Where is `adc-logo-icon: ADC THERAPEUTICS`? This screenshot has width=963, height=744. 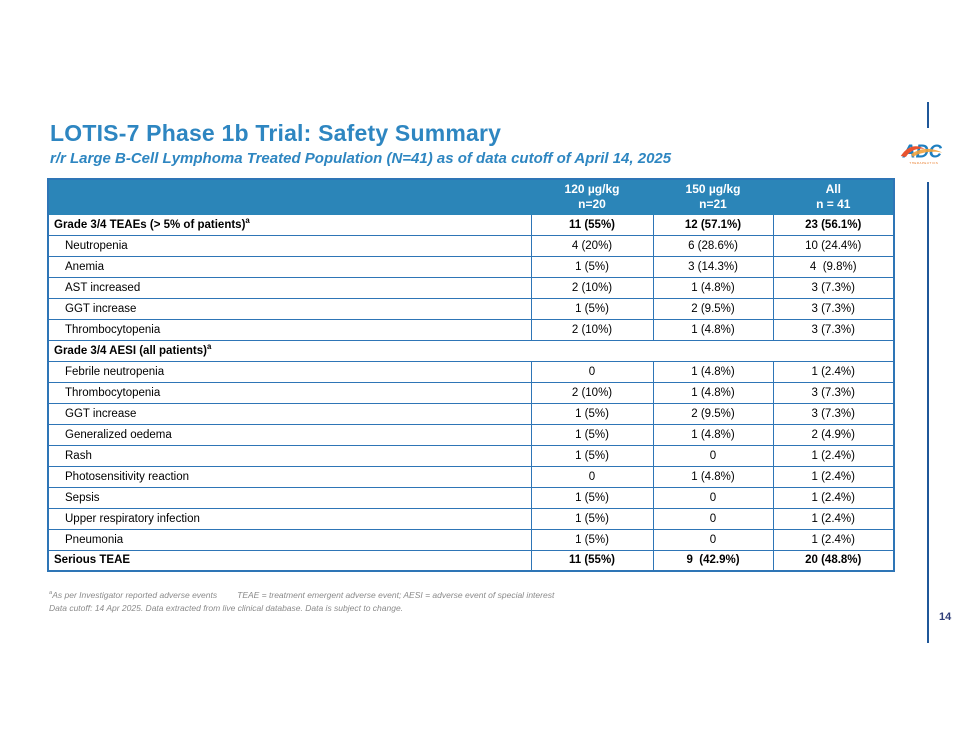
adc-logo-icon: ADC THERAPEUTICS is located at coordinates (921, 153).